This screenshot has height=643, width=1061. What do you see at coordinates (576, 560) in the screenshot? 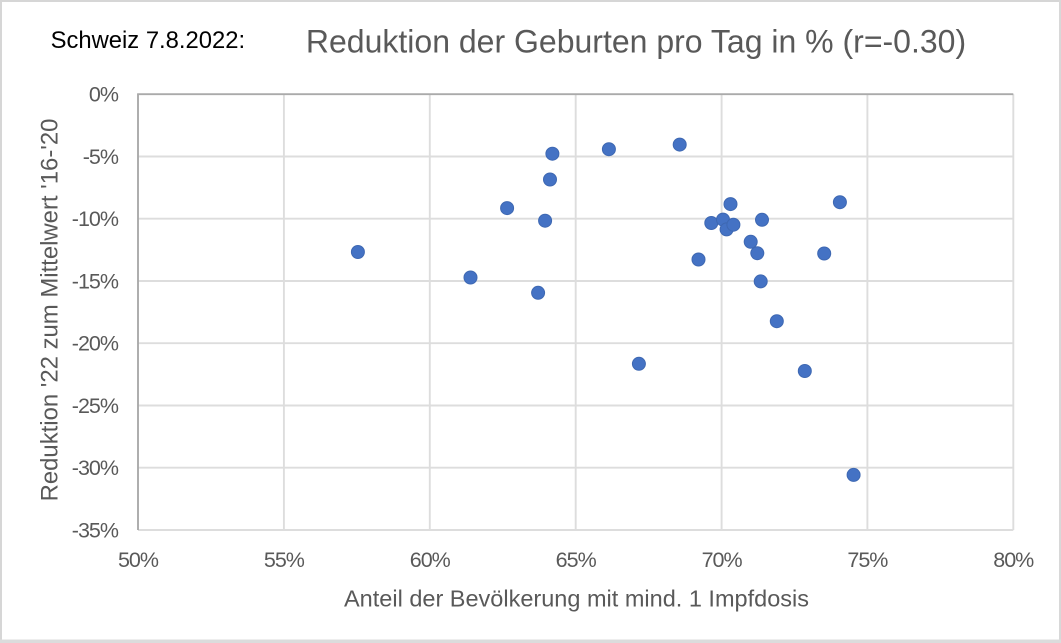
I see `svg-text: 65%` at bounding box center [576, 560].